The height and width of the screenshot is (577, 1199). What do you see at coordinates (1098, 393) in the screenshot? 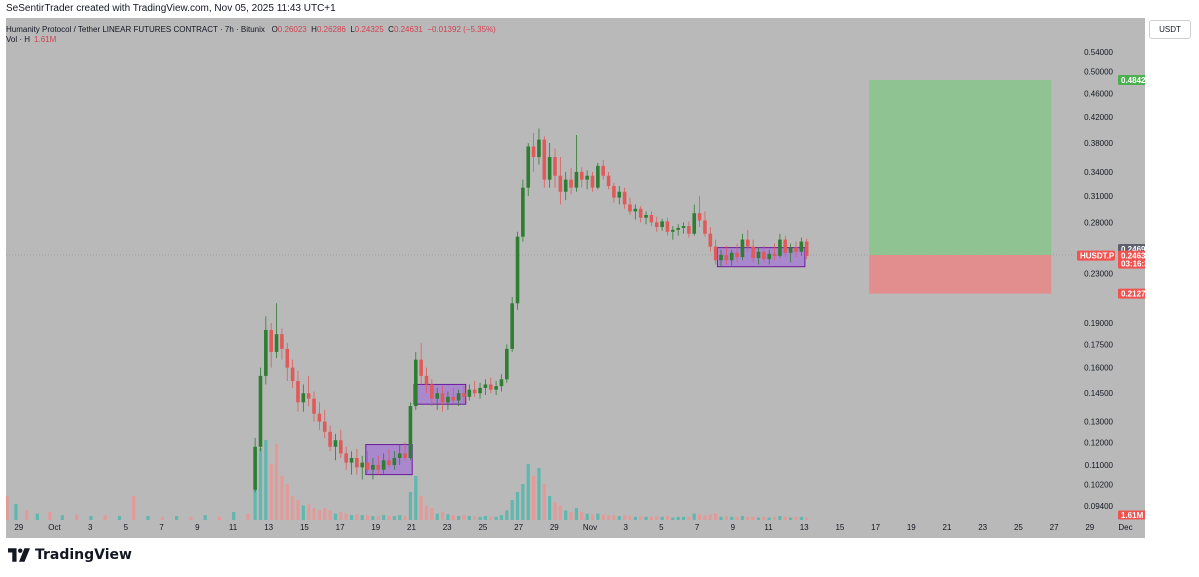
I see `price-tick-label: 0.14500` at bounding box center [1098, 393].